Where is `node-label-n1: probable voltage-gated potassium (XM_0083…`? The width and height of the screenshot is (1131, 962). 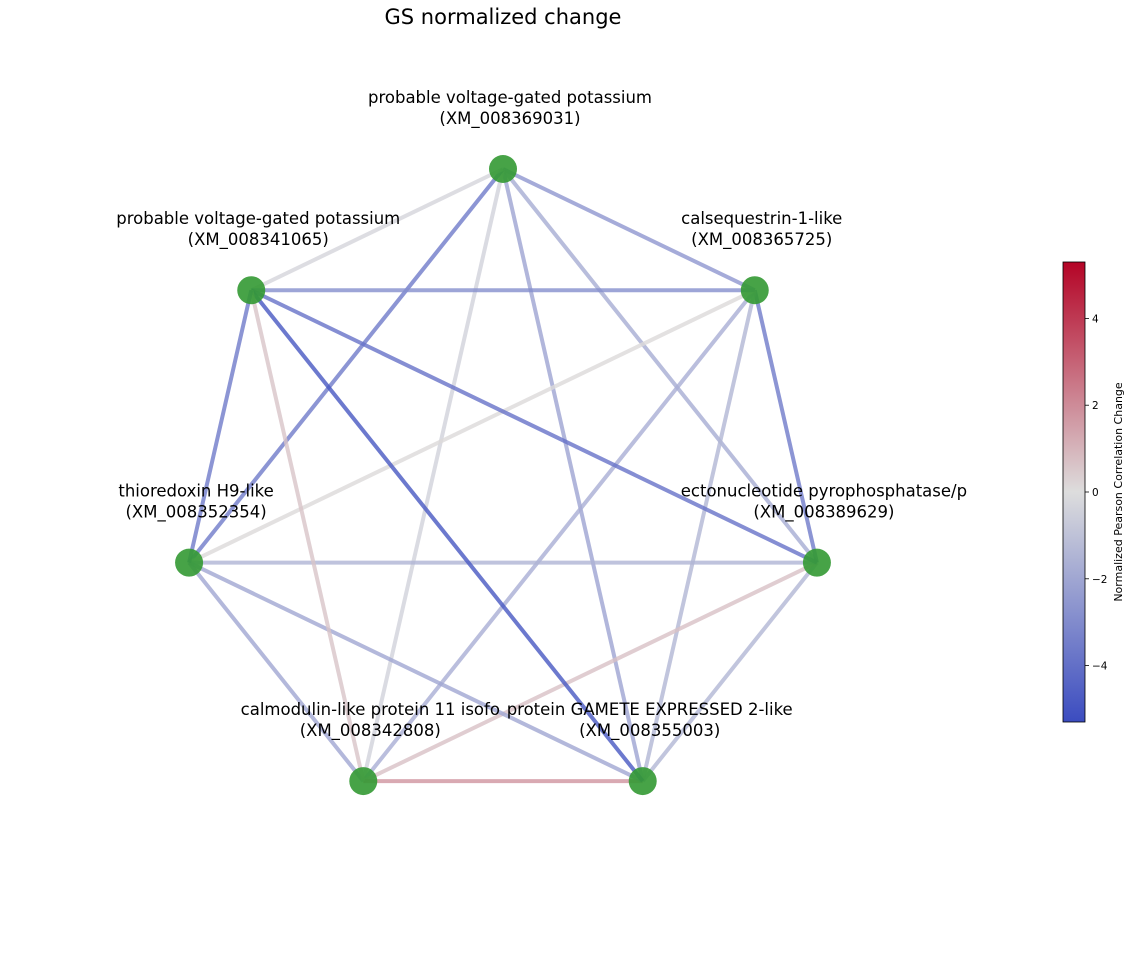 node-label-n1: probable voltage-gated potassium (XM_0083… is located at coordinates (510, 108).